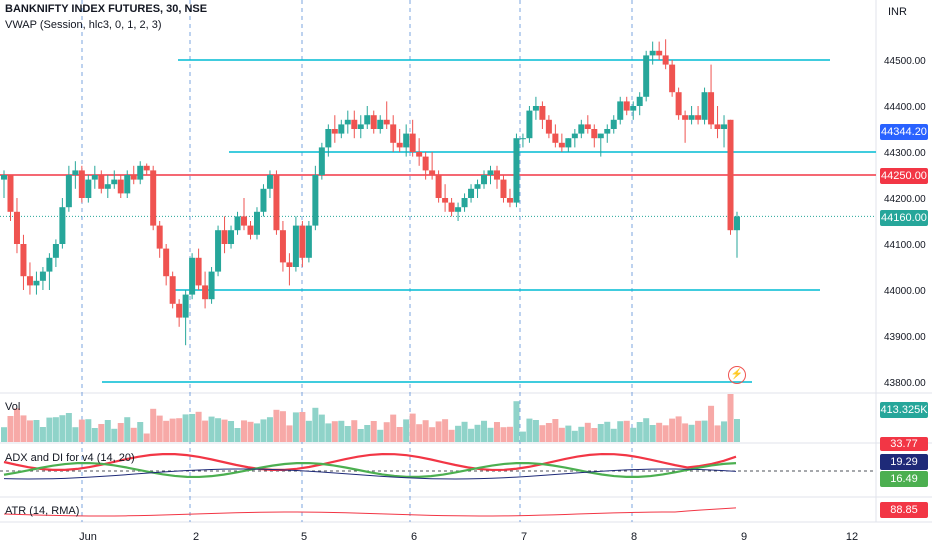 This screenshot has height=550, width=932. I want to click on adx-pane-label: ADX and DI for v4 (14, 20), so click(70, 458).